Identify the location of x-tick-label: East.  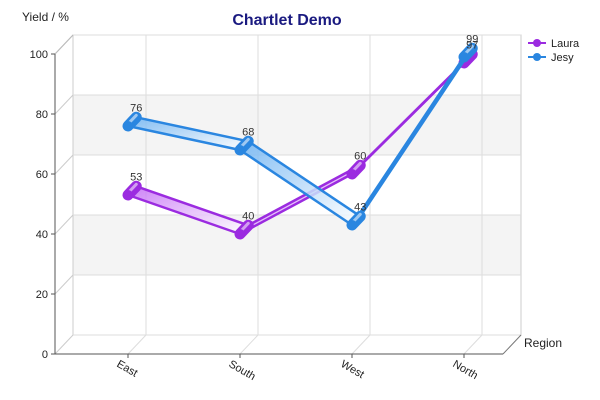
(127, 368).